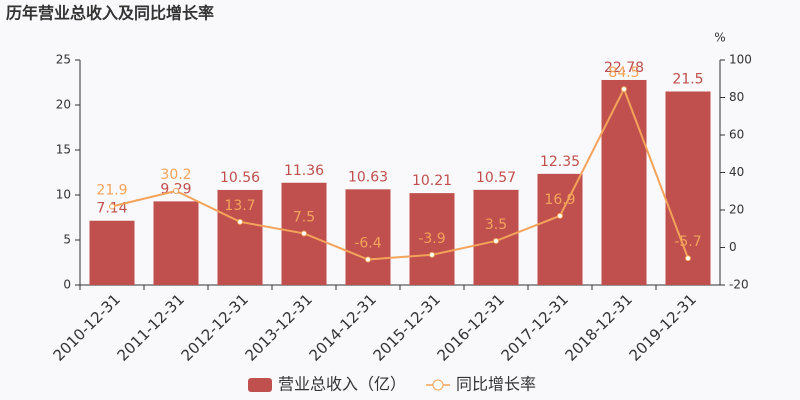 This screenshot has width=800, height=400. I want to click on line-value-label: -3.9, so click(431, 239).